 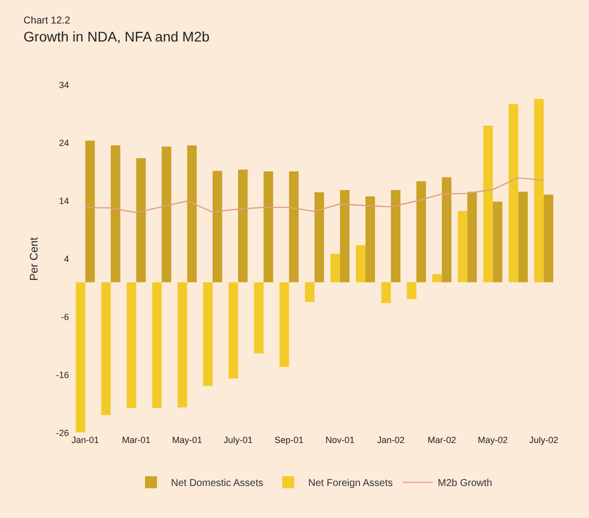 I want to click on x-tick-label: May-01, so click(x=187, y=440).